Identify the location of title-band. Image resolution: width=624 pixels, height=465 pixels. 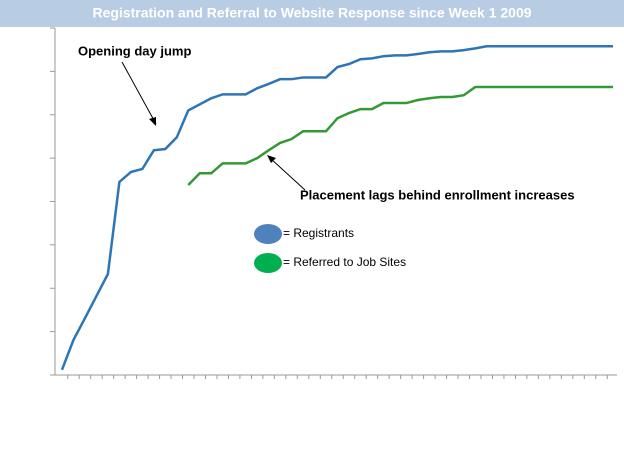
(312, 13).